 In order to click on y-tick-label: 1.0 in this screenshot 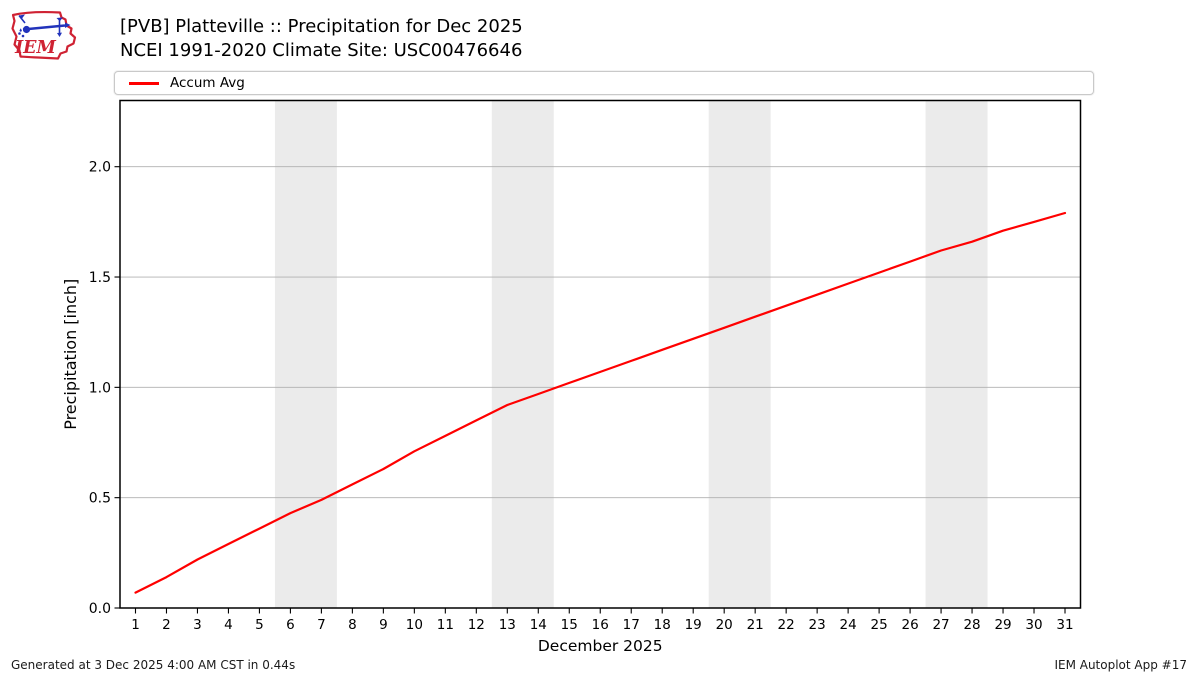, I will do `click(100, 388)`.